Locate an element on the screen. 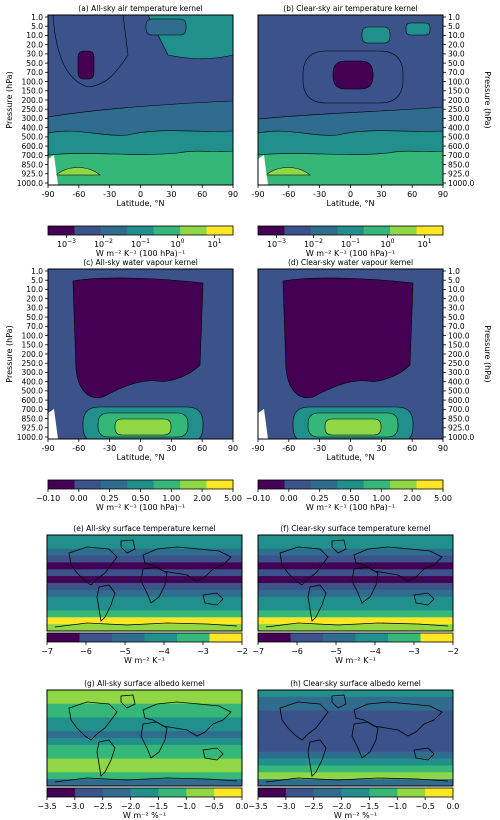 The height and width of the screenshot is (820, 500). y-tick-label: 150.0 is located at coordinates (459, 345).